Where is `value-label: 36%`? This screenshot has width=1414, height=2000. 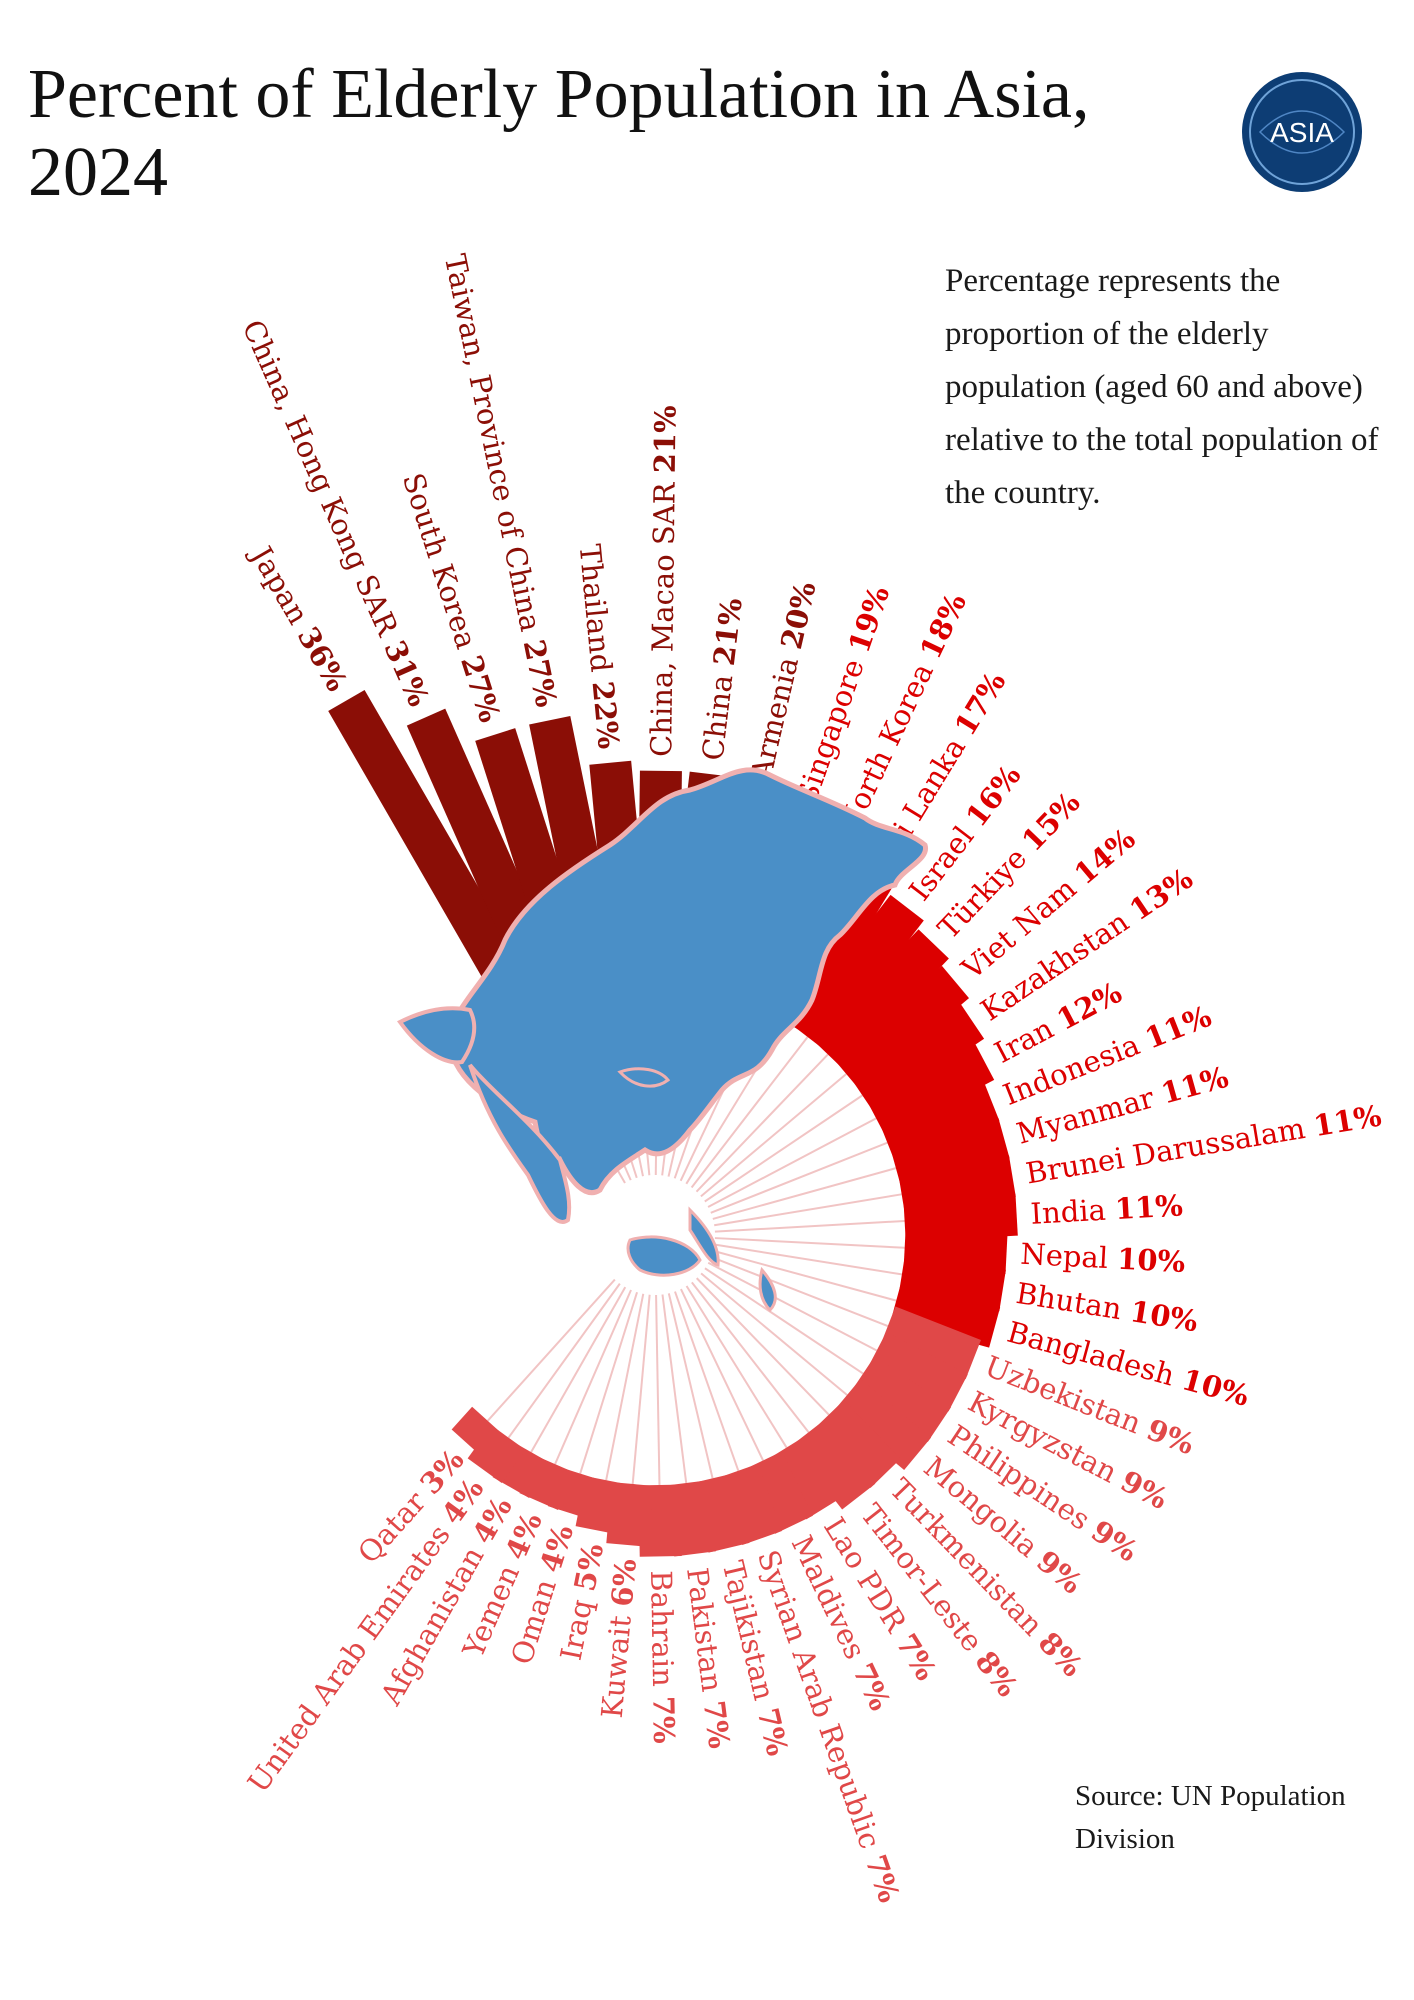
value-label: 36% is located at coordinates (322, 659).